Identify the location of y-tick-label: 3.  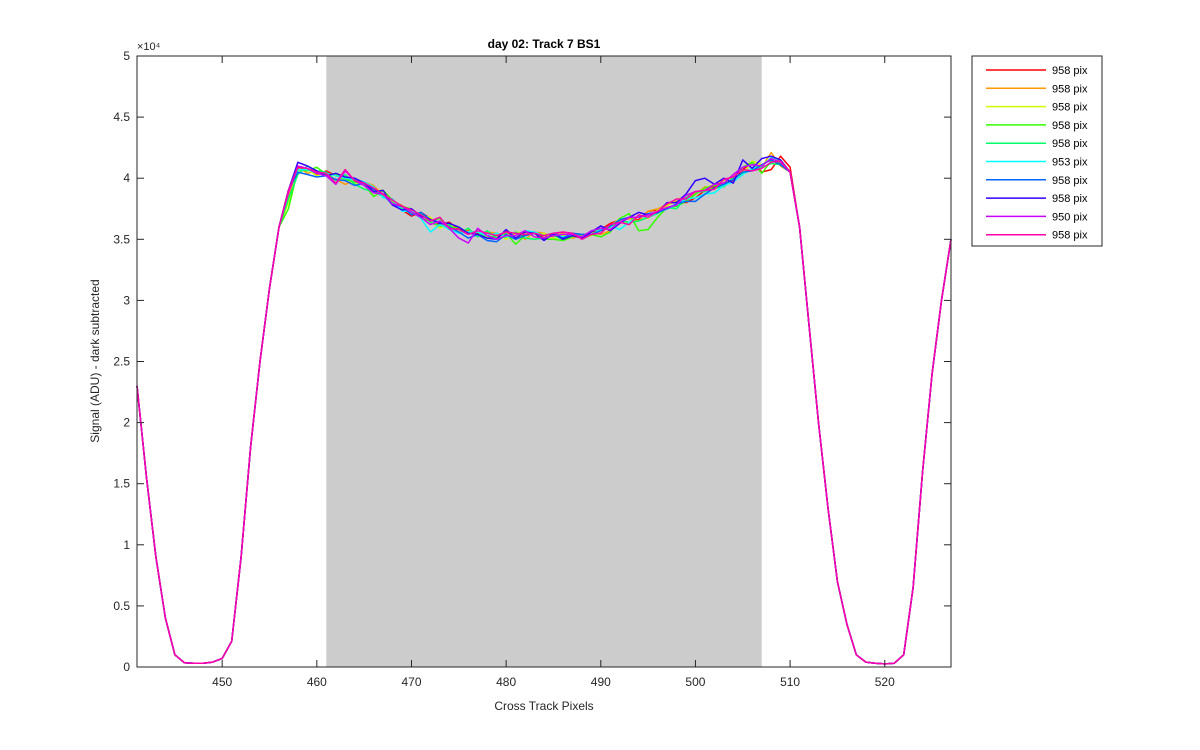
(126, 300).